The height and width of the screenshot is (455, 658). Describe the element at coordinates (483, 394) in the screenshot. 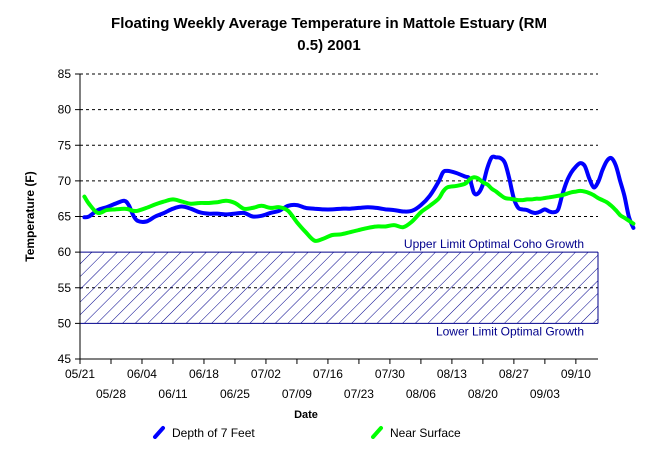

I see `x-tick-label: 08/20` at that location.